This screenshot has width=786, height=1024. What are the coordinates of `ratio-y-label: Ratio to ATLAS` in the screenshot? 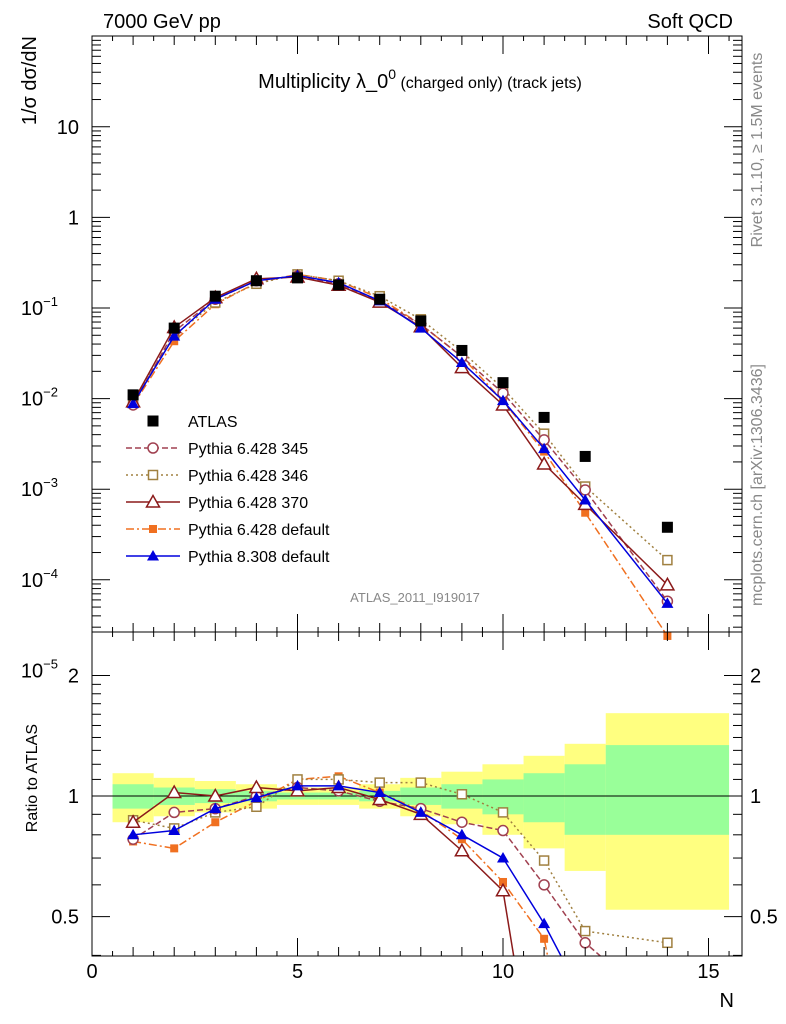 It's located at (32, 778).